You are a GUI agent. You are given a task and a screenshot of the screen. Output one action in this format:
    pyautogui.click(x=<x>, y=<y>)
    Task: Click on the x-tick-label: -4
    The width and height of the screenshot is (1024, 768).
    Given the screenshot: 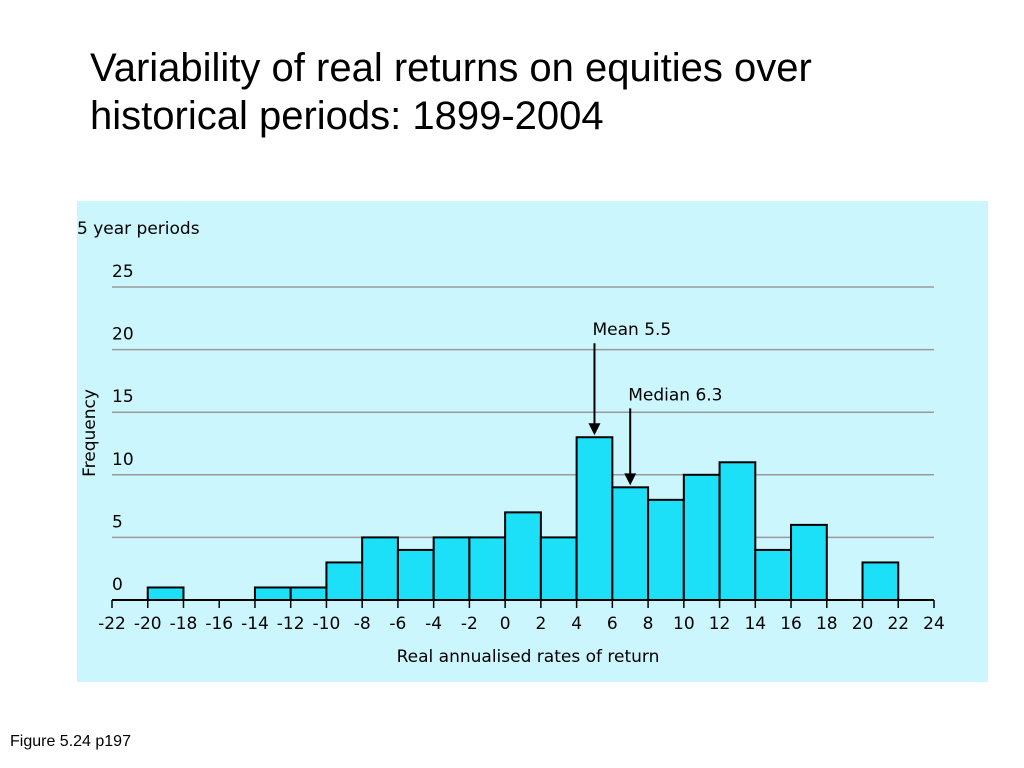 What is the action you would take?
    pyautogui.click(x=433, y=624)
    